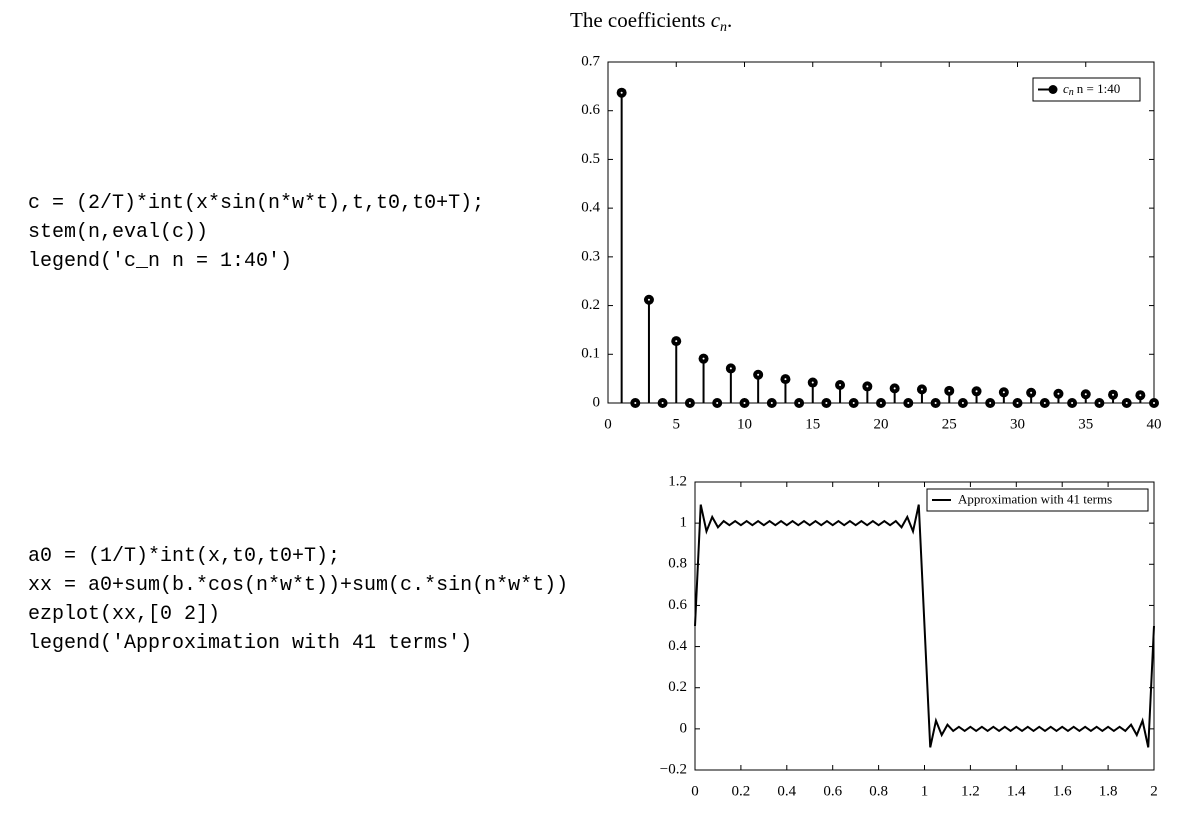 This screenshot has height=816, width=1190. Describe the element at coordinates (590, 256) in the screenshot. I see `y-tick-label: 0.3` at that location.